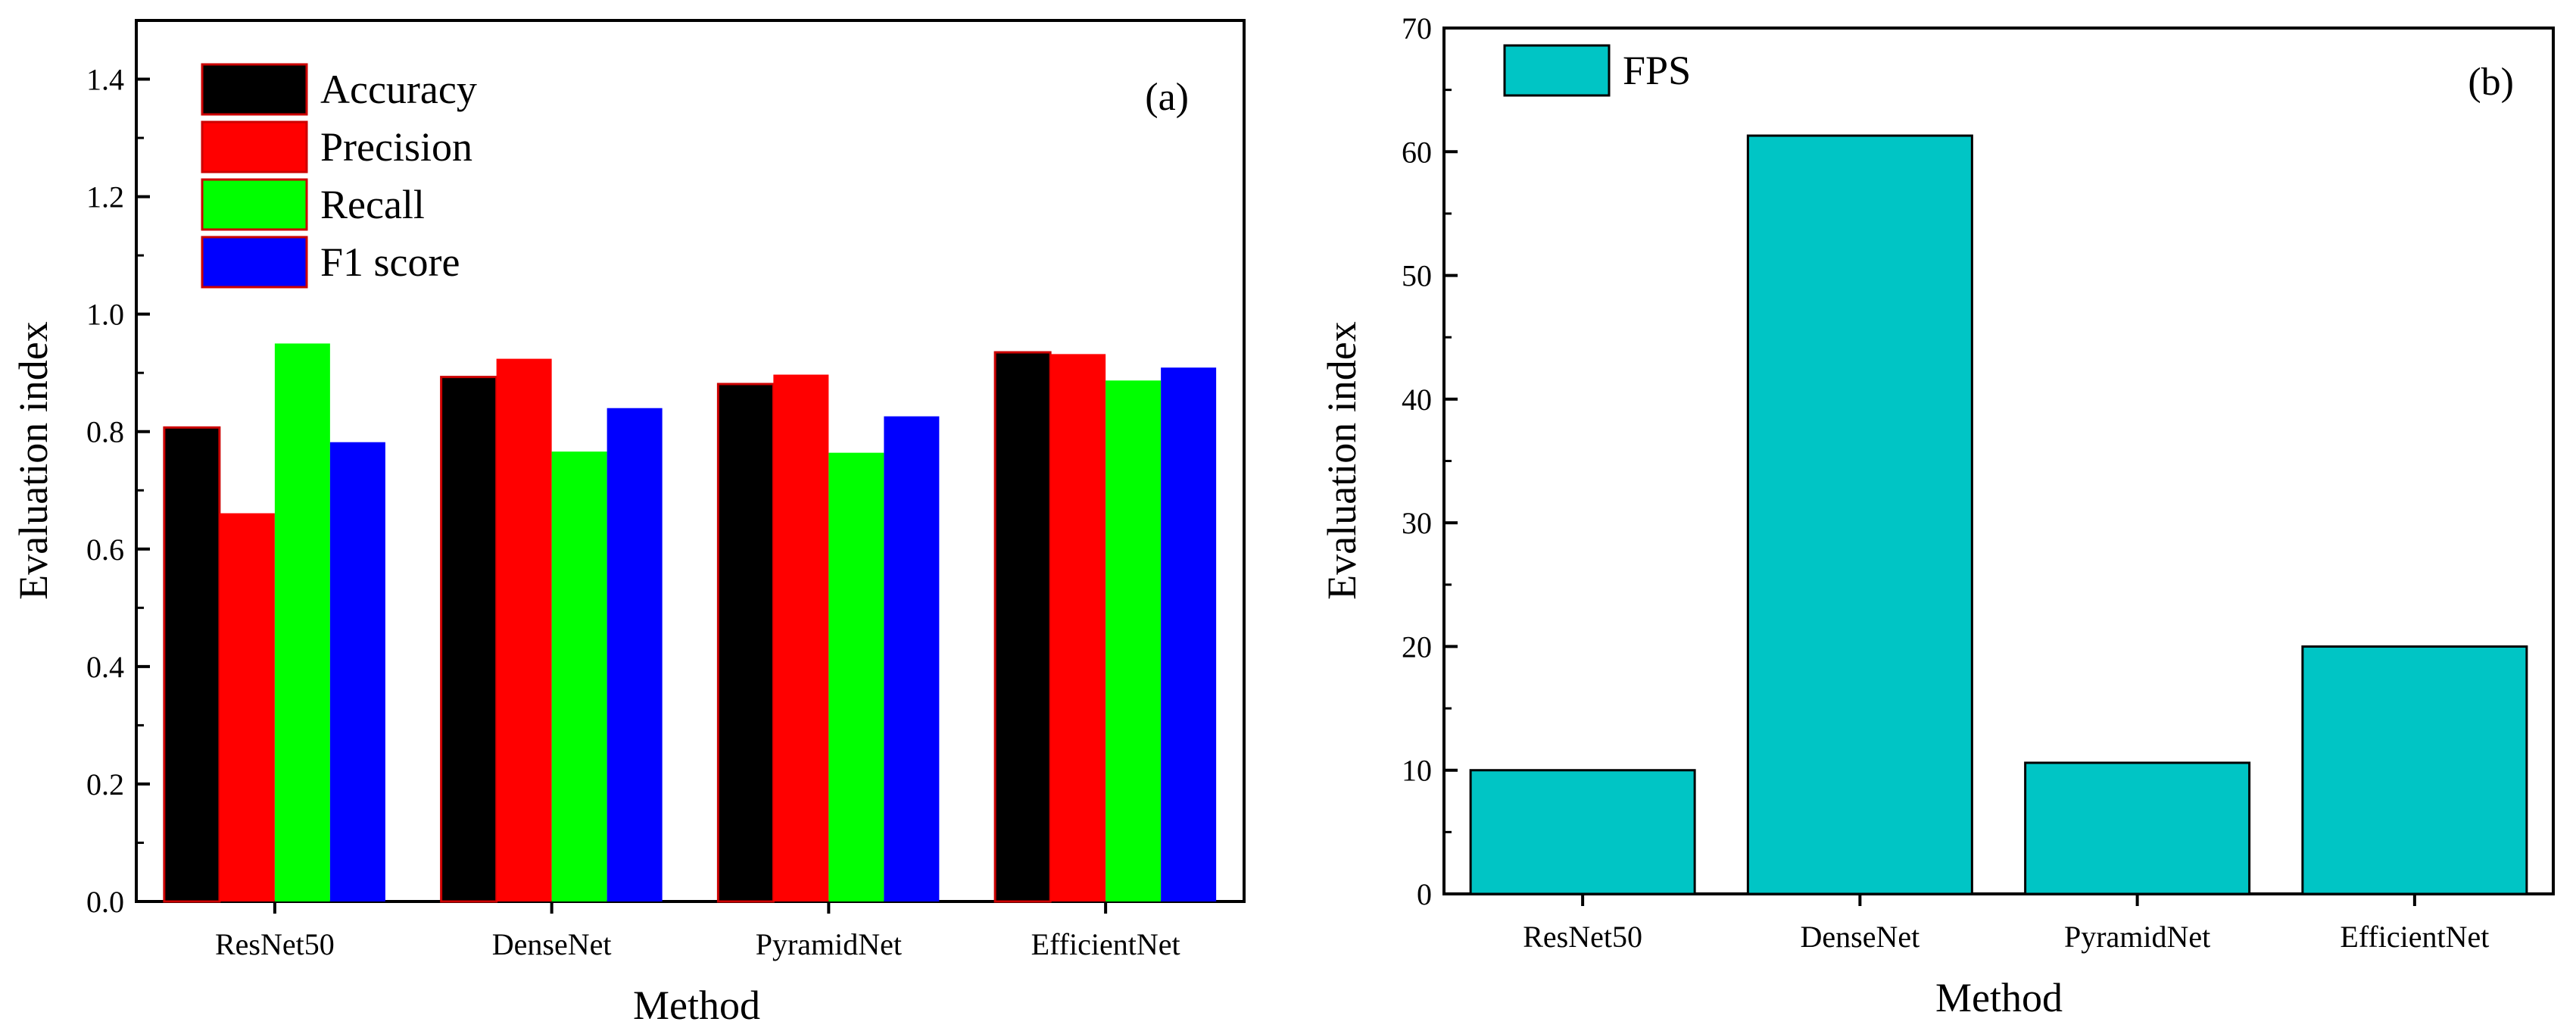  What do you see at coordinates (1189, 634) in the screenshot?
I see `bar-f1-score-efficientnet` at bounding box center [1189, 634].